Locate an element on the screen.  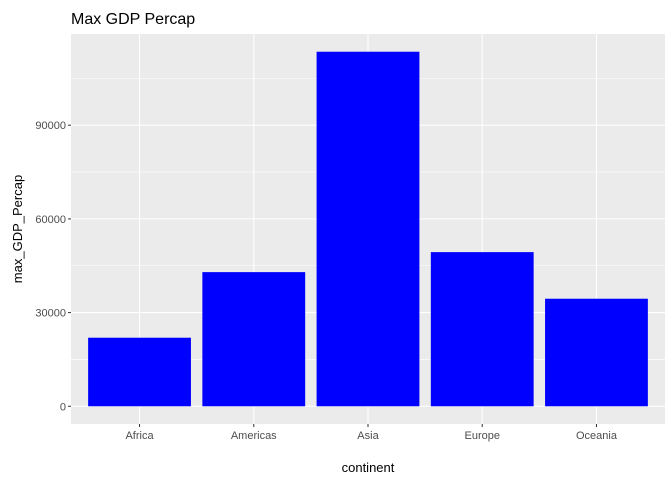
bar-asia is located at coordinates (368, 229).